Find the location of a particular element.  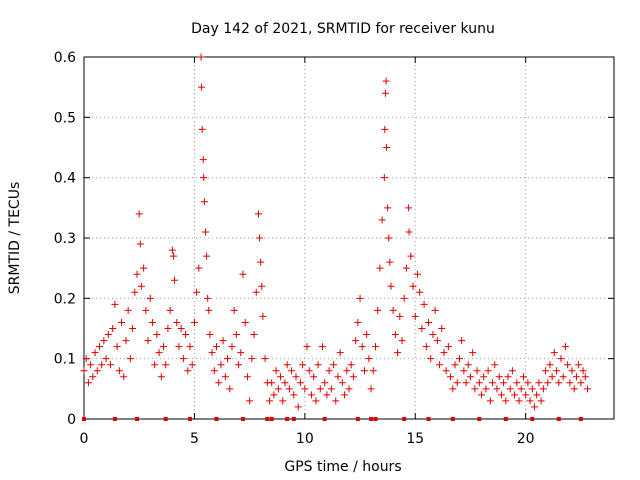

x-tick-label: 20 is located at coordinates (526, 439).